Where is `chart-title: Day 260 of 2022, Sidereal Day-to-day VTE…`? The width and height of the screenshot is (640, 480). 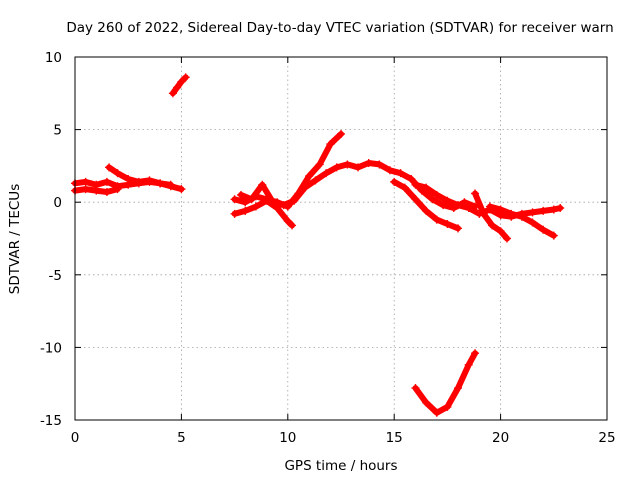 chart-title: Day 260 of 2022, Sidereal Day-to-day VTE… is located at coordinates (339, 28).